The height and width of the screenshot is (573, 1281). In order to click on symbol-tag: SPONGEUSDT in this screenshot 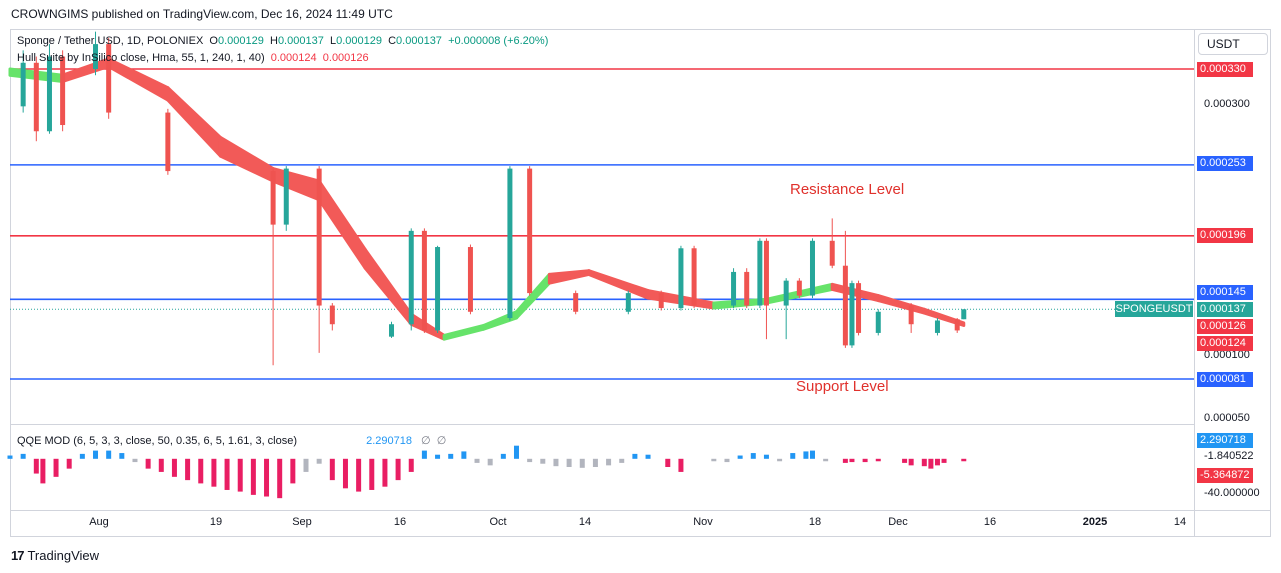, I will do `click(1154, 309)`.